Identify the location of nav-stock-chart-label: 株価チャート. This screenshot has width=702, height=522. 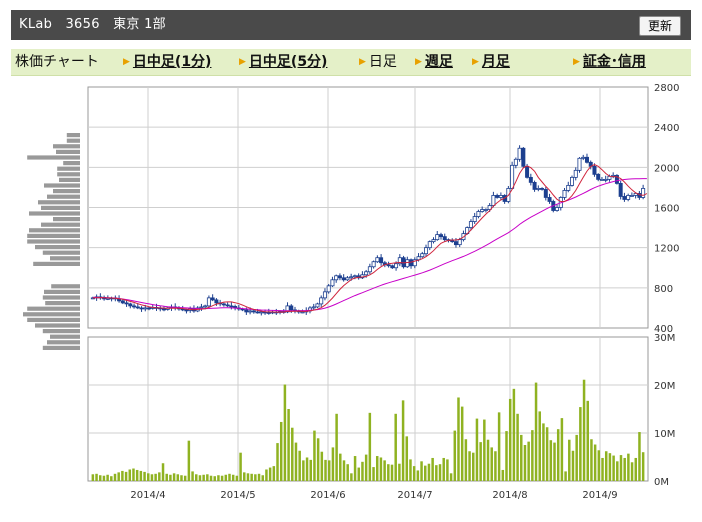
(57, 62).